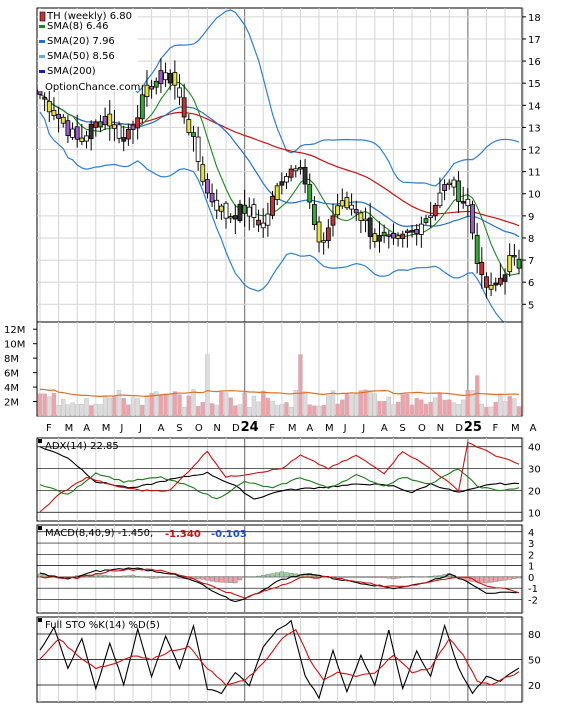 The height and width of the screenshot is (710, 566). What do you see at coordinates (279, 657) in the screenshot?
I see `series--d` at bounding box center [279, 657].